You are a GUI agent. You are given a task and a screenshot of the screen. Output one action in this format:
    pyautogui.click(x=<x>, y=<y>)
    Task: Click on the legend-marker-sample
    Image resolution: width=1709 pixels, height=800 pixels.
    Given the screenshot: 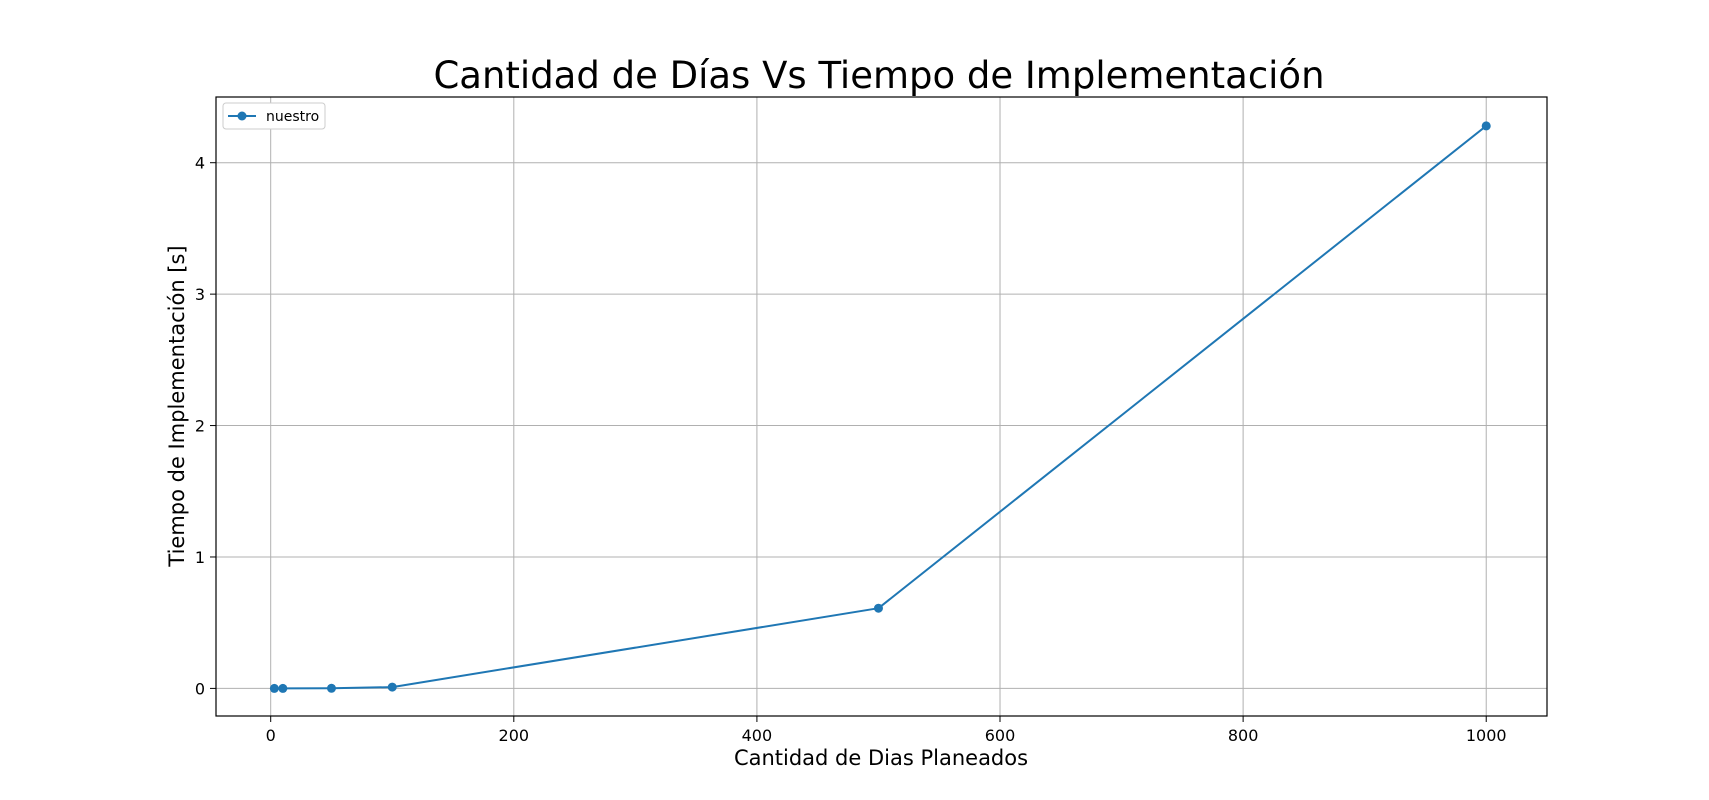 What is the action you would take?
    pyautogui.click(x=242, y=116)
    